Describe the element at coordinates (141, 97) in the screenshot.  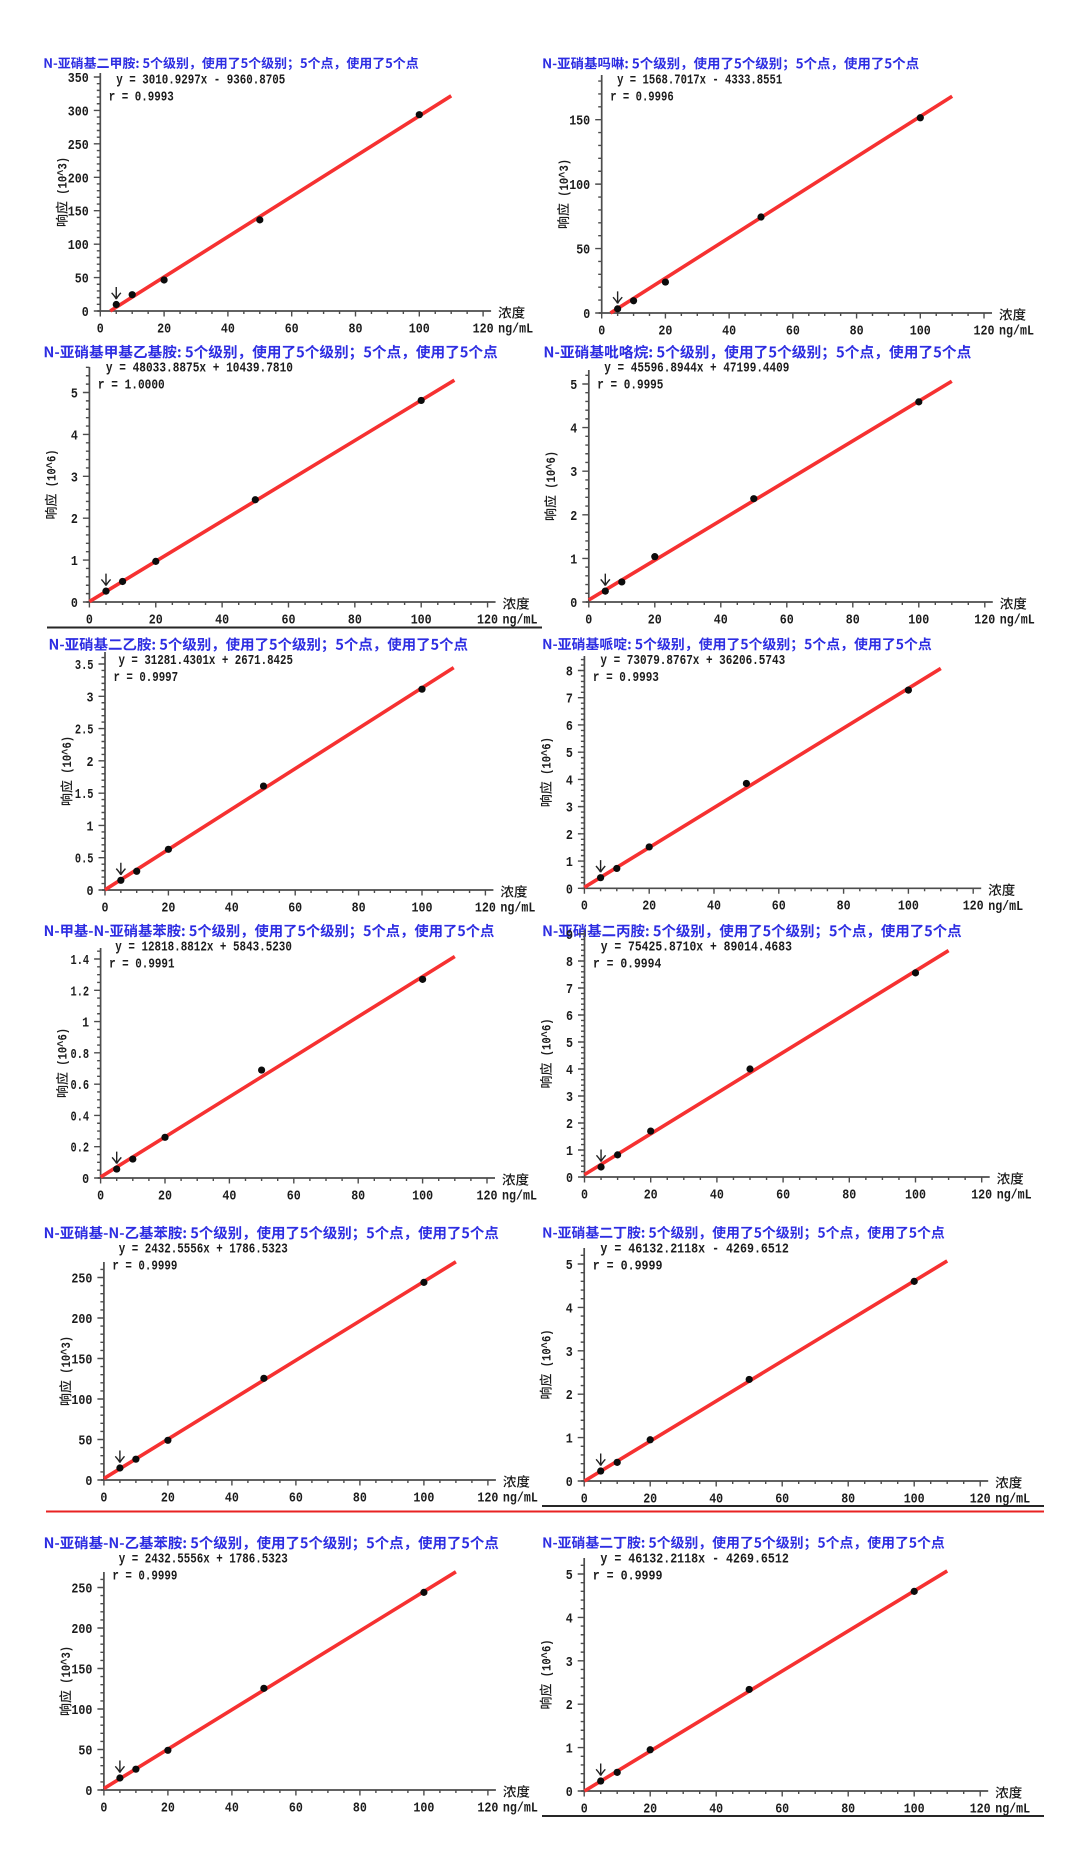
I see `svg-text: r = 0.9993` at that location.